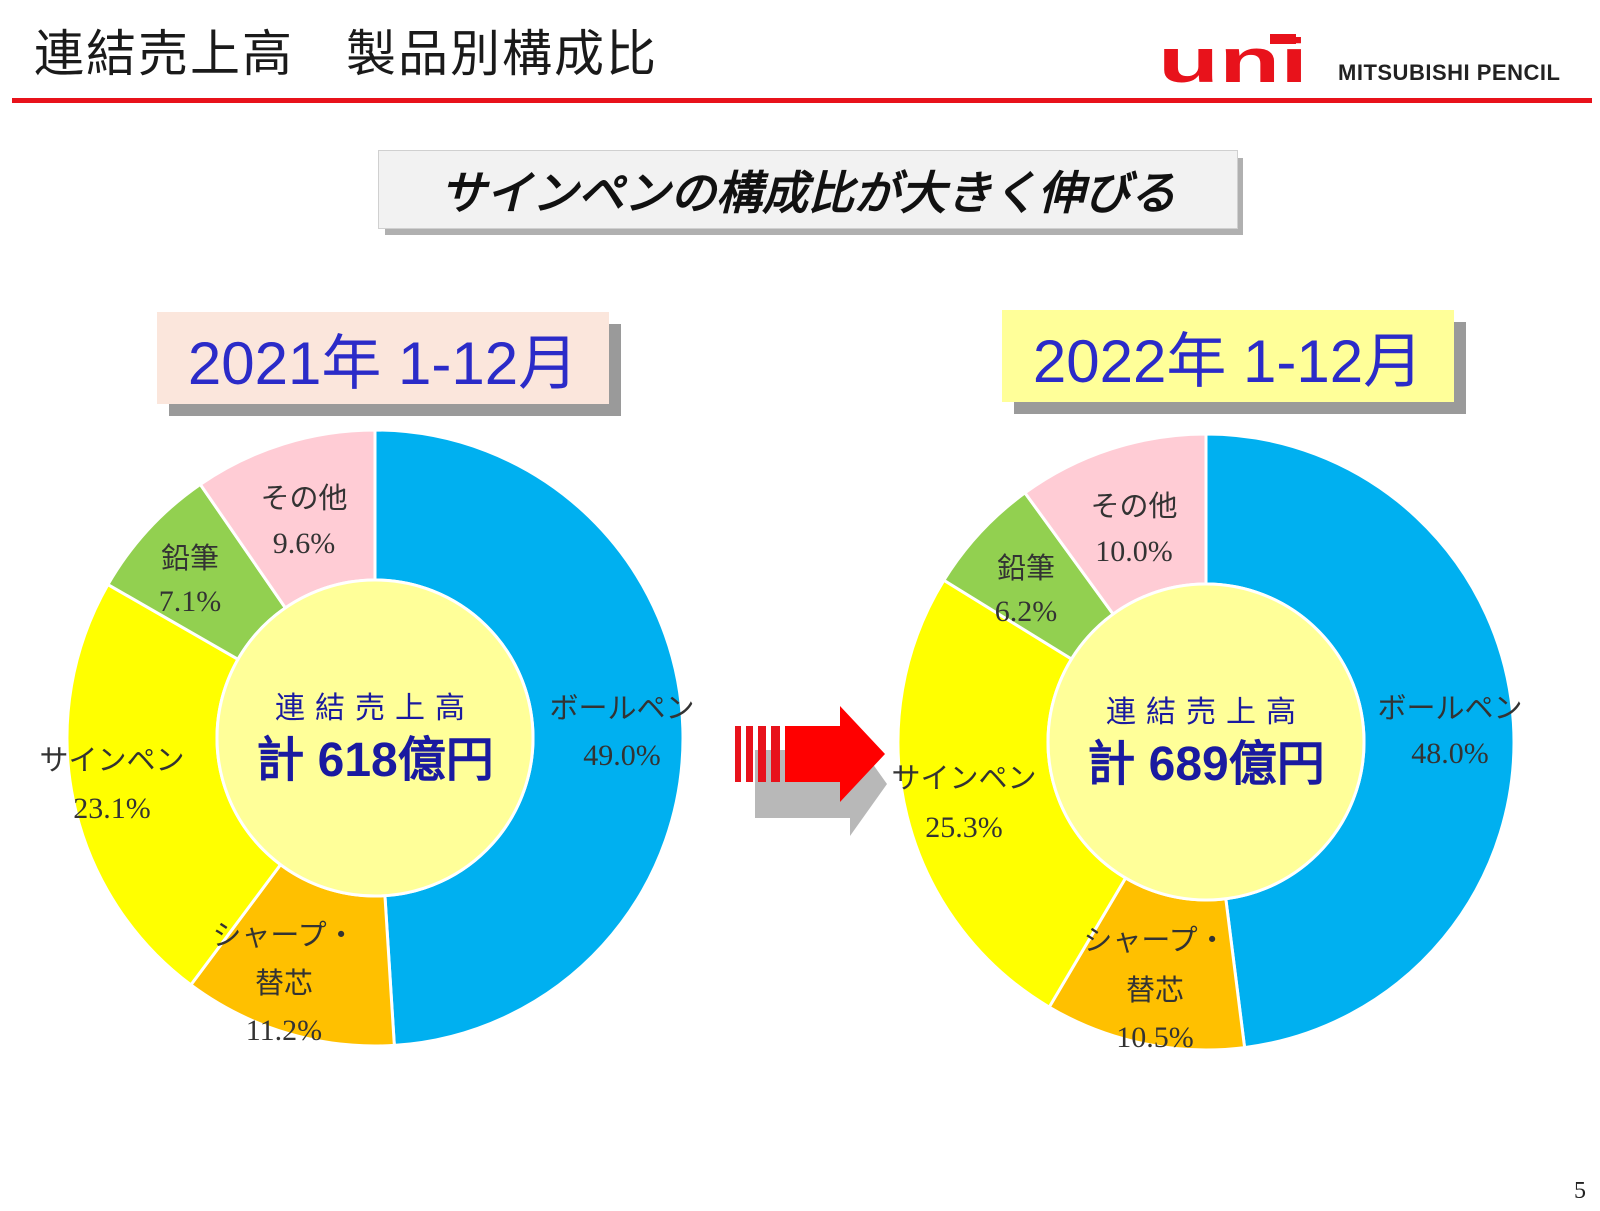 The width and height of the screenshot is (1600, 1211). Describe the element at coordinates (1580, 1191) in the screenshot. I see `page-number: 5` at that location.